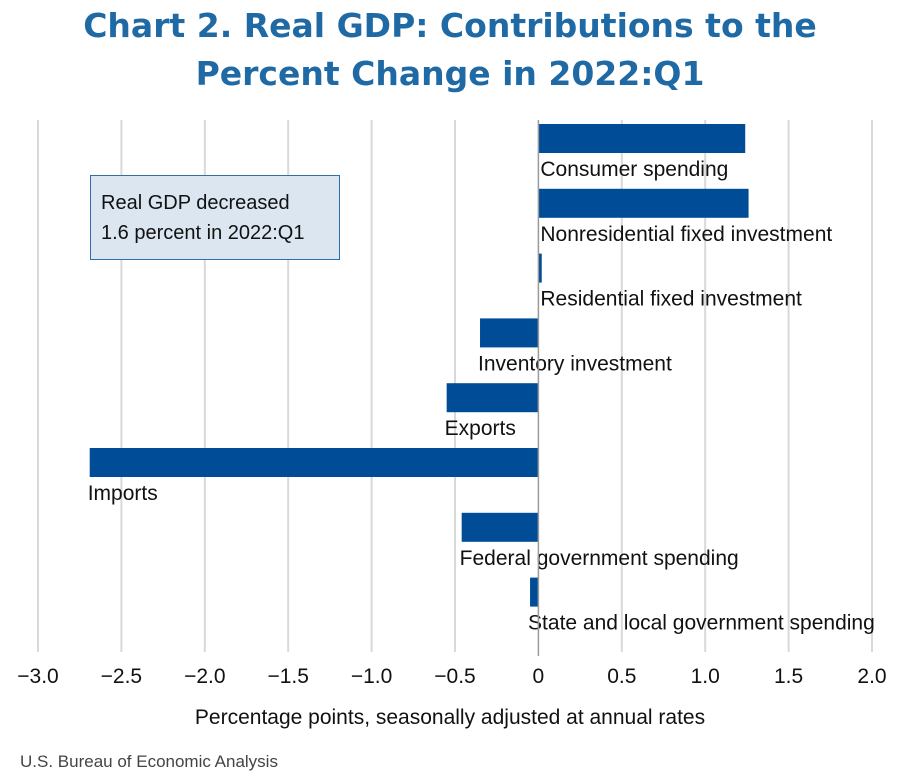 The height and width of the screenshot is (784, 900). I want to click on category-label: State and local government spending, so click(701, 623).